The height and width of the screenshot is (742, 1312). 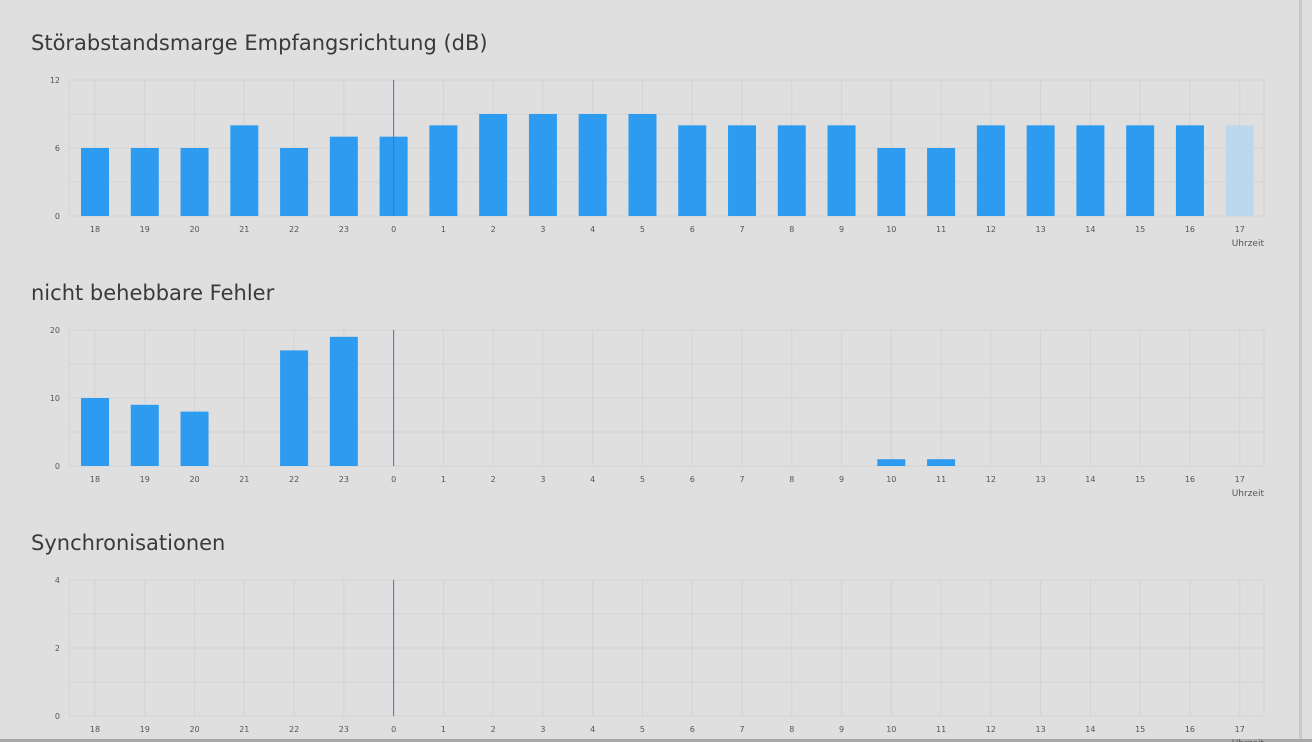 What do you see at coordinates (741, 729) in the screenshot?
I see `x-tick-label: 7` at bounding box center [741, 729].